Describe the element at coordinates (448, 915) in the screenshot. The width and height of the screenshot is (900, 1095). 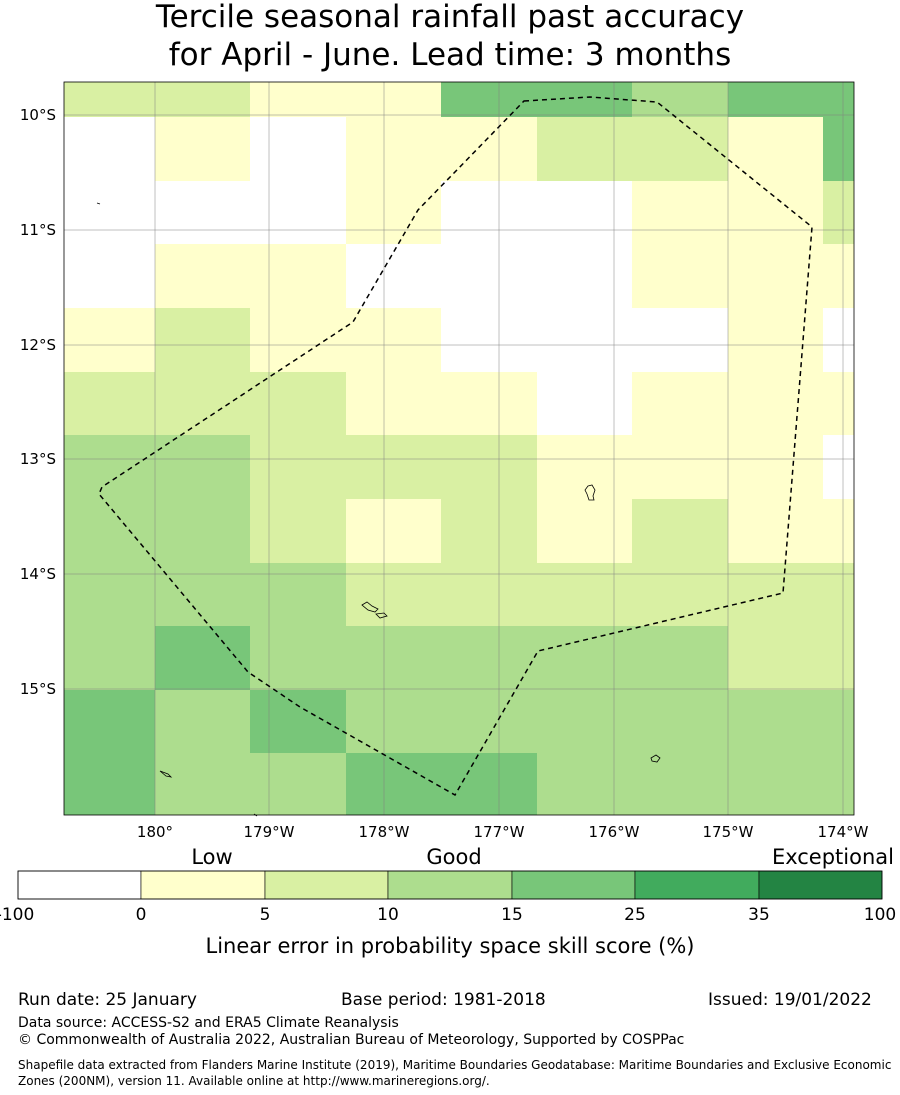
I see `colorbar-ticks: -100 0 5 10 15 25 35 100` at that location.